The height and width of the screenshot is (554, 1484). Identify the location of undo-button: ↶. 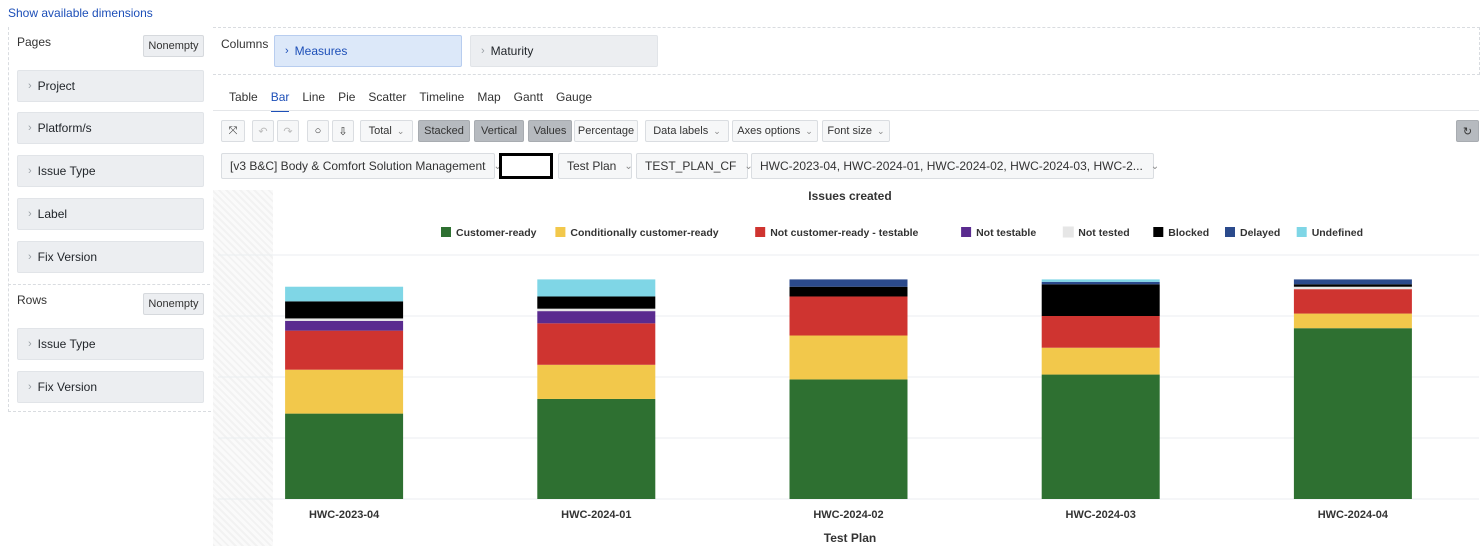
(263, 131).